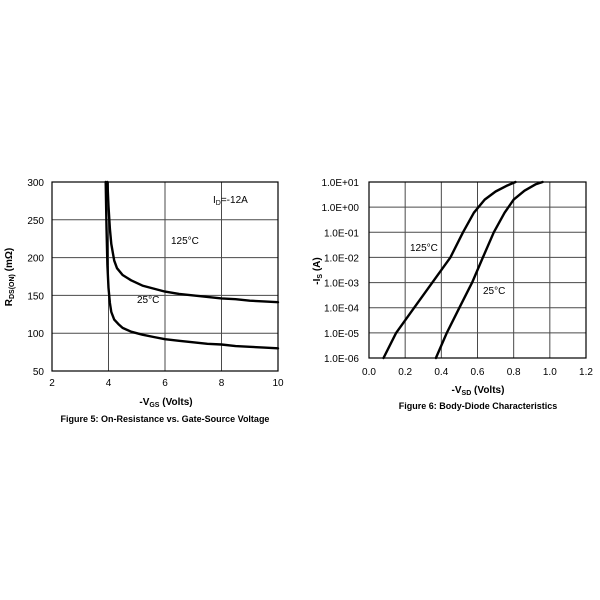 The image size is (600, 600). What do you see at coordinates (35, 296) in the screenshot?
I see `figure-5-y-tick-label: 150` at bounding box center [35, 296].